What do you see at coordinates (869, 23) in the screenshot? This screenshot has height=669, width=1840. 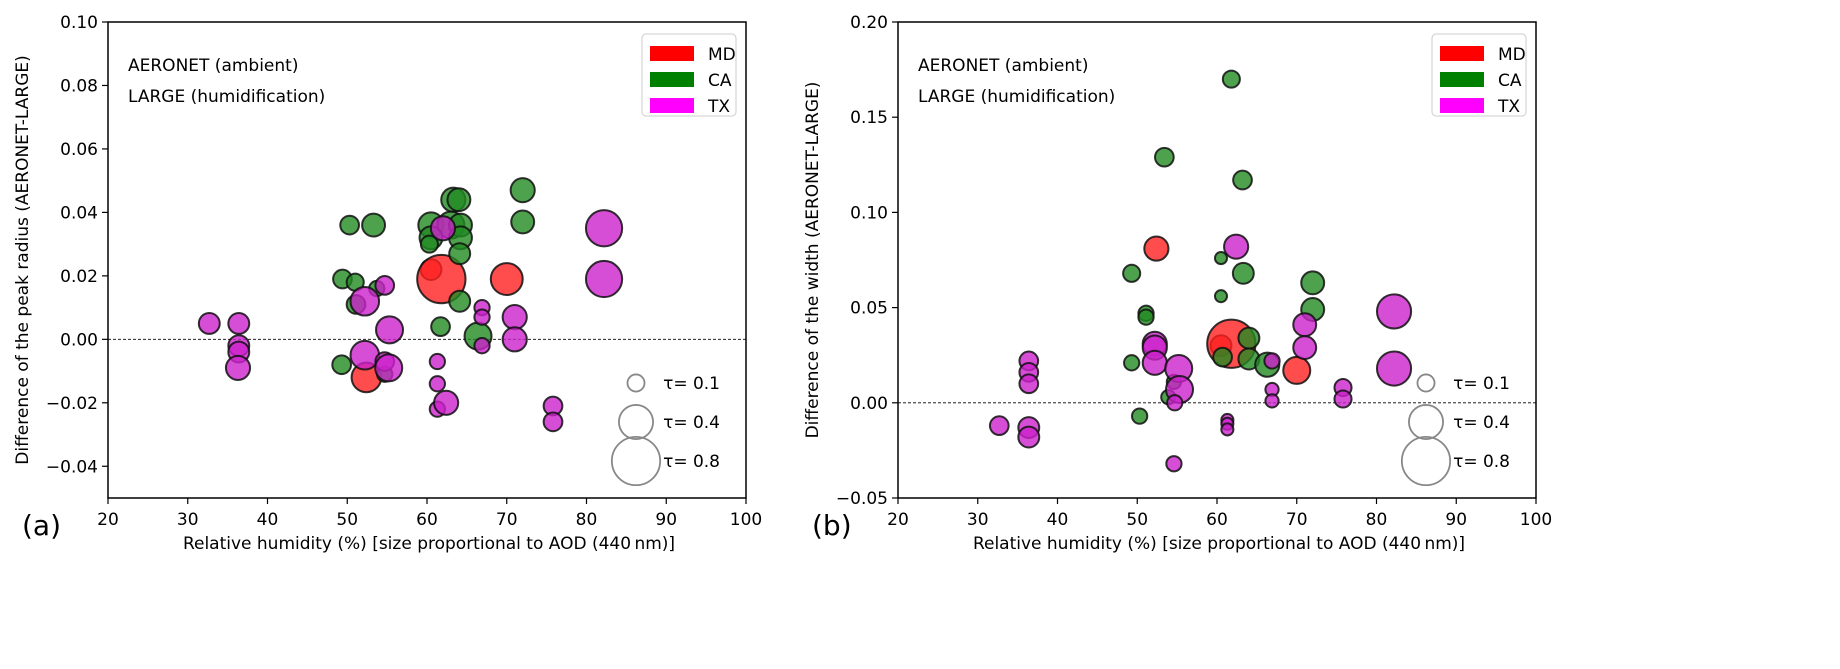 I see `y-tick-label: 0.20` at bounding box center [869, 23].